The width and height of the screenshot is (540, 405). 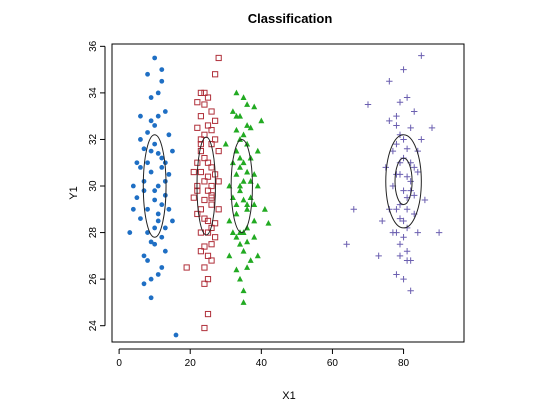 I want to click on x-tick-label: 20, so click(x=191, y=363).